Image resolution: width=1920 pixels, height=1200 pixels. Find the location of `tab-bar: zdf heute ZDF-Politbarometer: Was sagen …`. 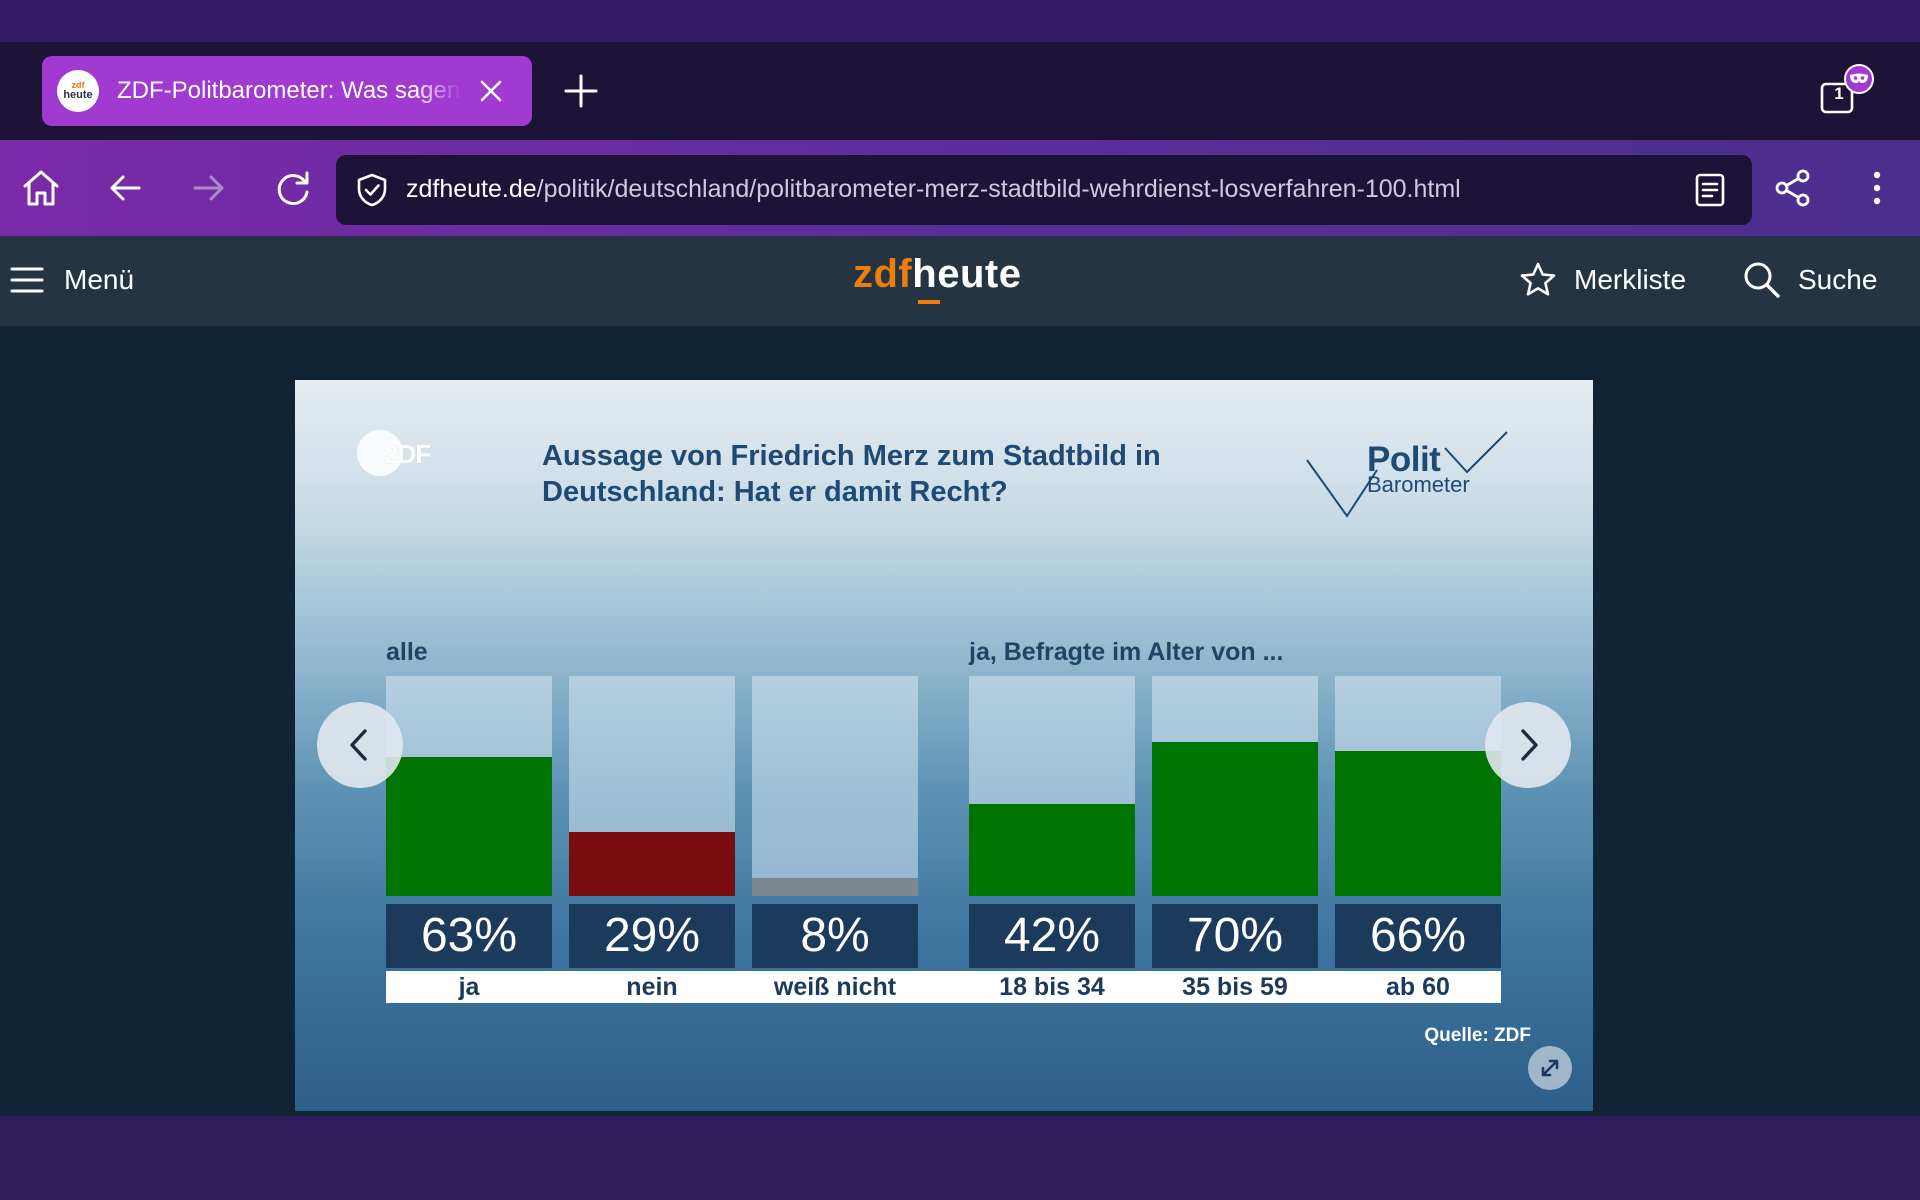

tab-bar: zdf heute ZDF-Politbarometer: Was sagen … is located at coordinates (960, 91).